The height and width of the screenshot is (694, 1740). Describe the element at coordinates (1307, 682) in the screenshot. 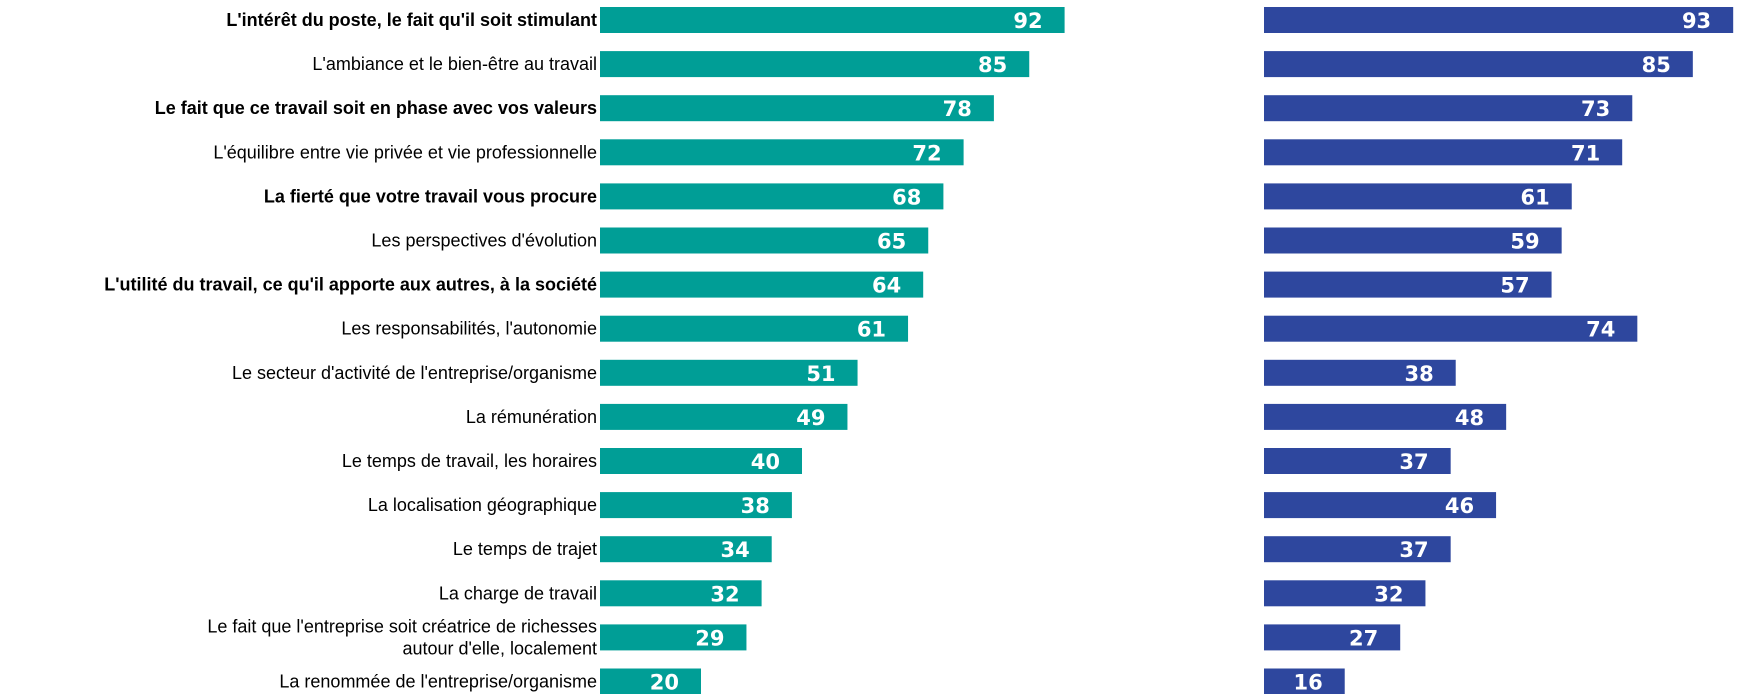

I see `data-label: 16` at that location.